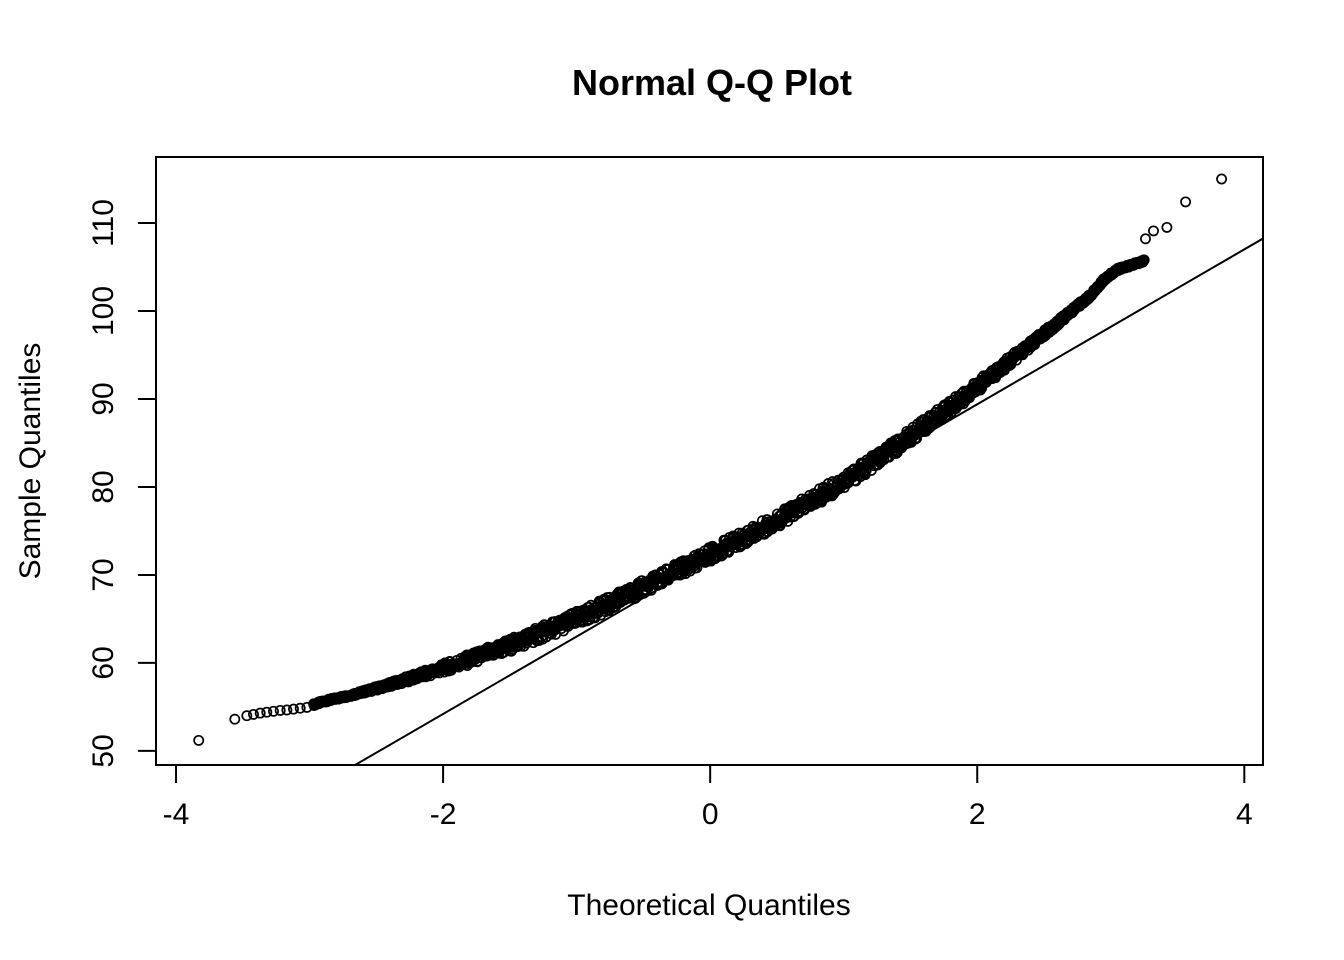 This screenshot has height=960, width=1344. Describe the element at coordinates (103, 398) in the screenshot. I see `y-axis-tick-label: 90` at that location.